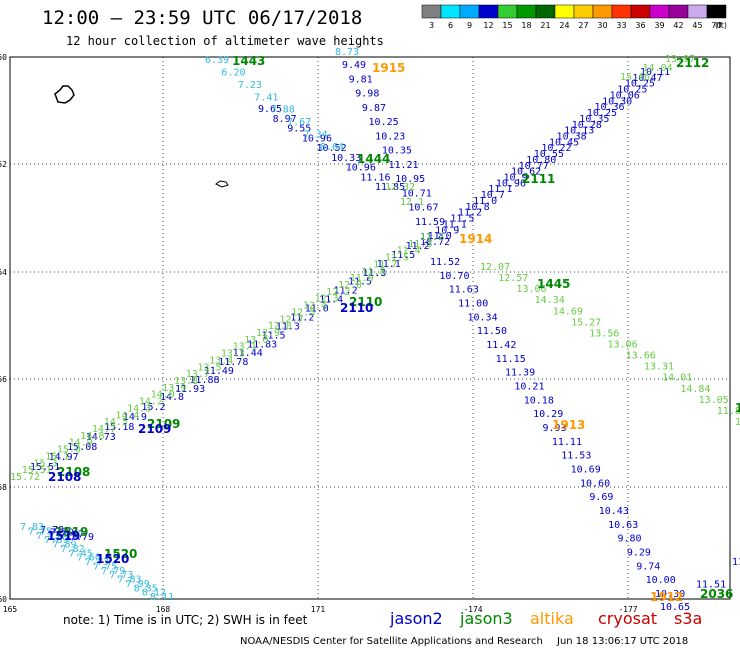  What do you see at coordinates (430, 222) in the screenshot?
I see `wave-height-value: 11.59` at bounding box center [430, 222].